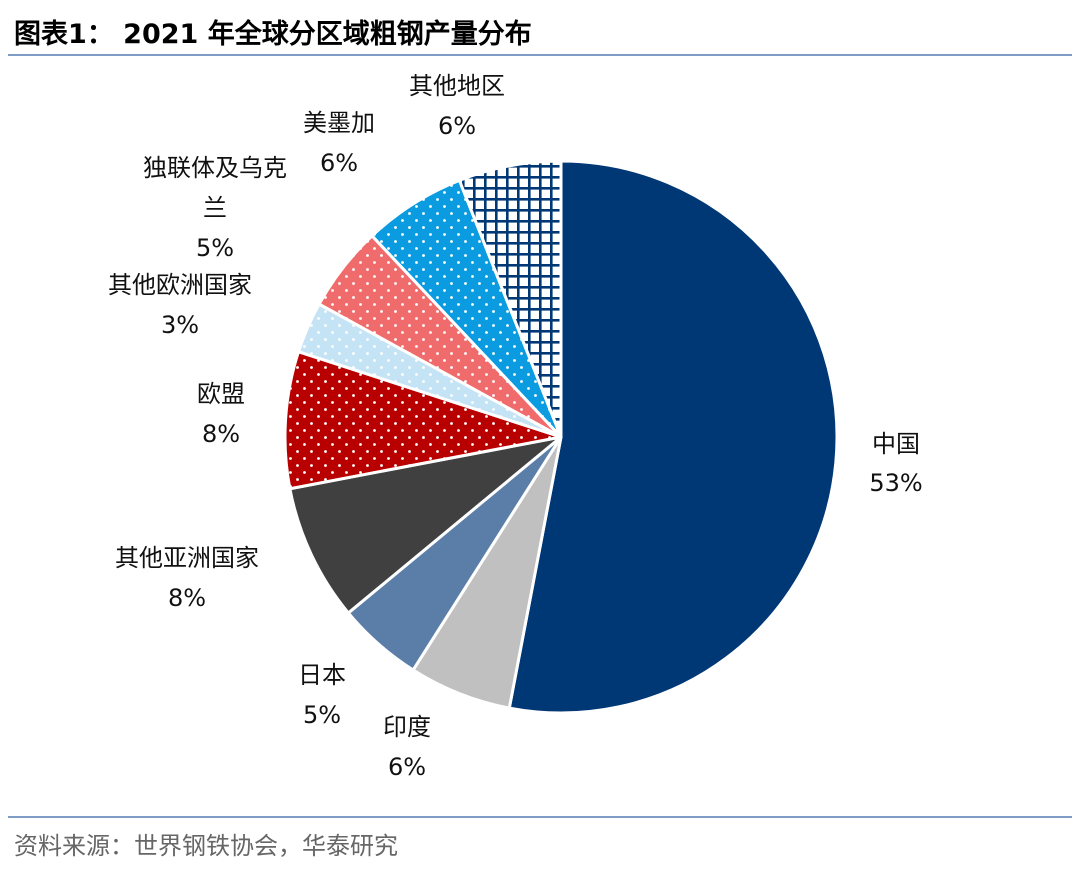 This screenshot has width=1080, height=872. Describe the element at coordinates (187, 578) in the screenshot. I see `slice-label-4: 其他亚洲国家 8%` at that location.